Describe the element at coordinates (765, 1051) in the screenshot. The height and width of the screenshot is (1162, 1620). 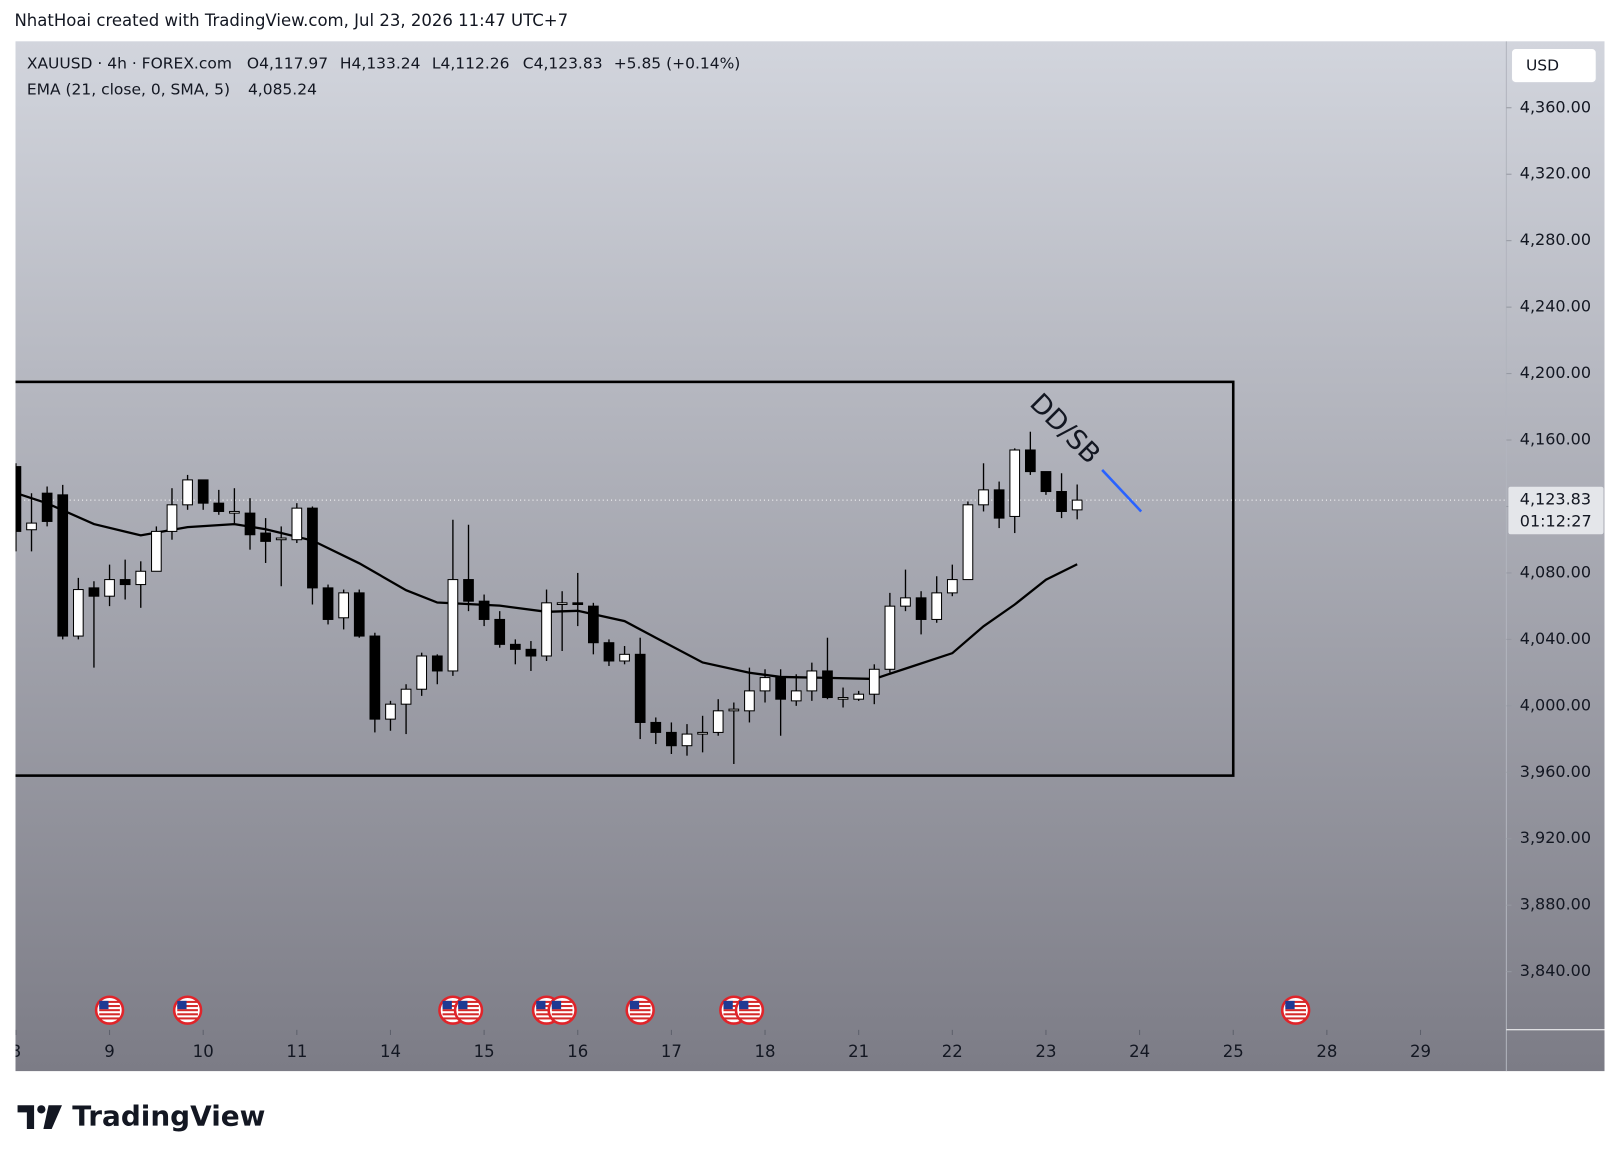
I see `x-tick-label: 18` at that location.